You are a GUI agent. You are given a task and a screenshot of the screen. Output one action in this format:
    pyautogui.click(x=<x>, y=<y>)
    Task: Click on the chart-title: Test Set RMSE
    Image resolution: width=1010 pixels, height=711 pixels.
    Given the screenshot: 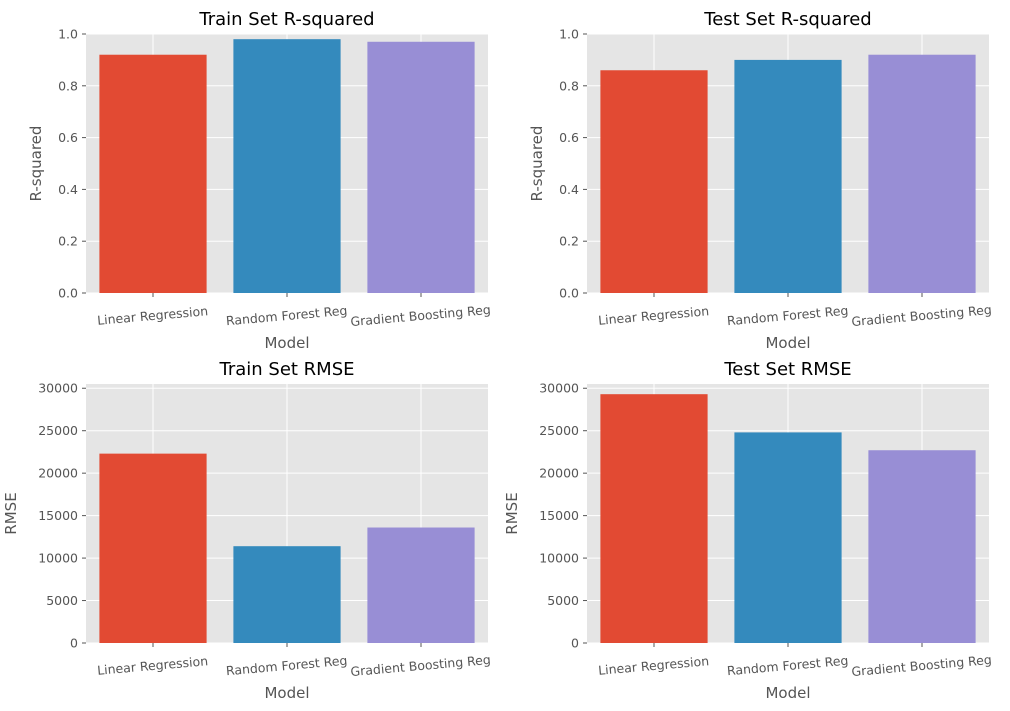 What is the action you would take?
    pyautogui.click(x=787, y=369)
    